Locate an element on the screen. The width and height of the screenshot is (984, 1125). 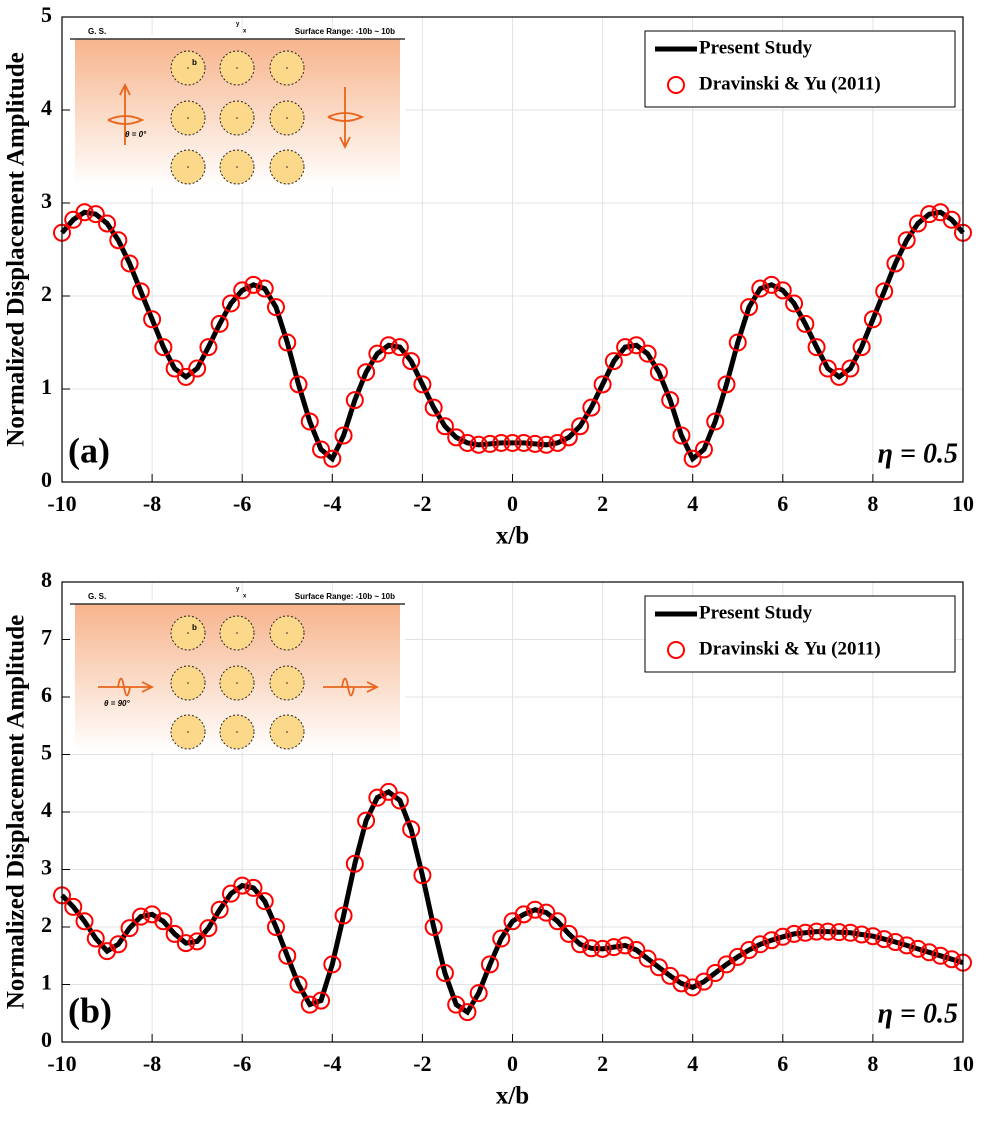
legend-box is located at coordinates (800, 634).